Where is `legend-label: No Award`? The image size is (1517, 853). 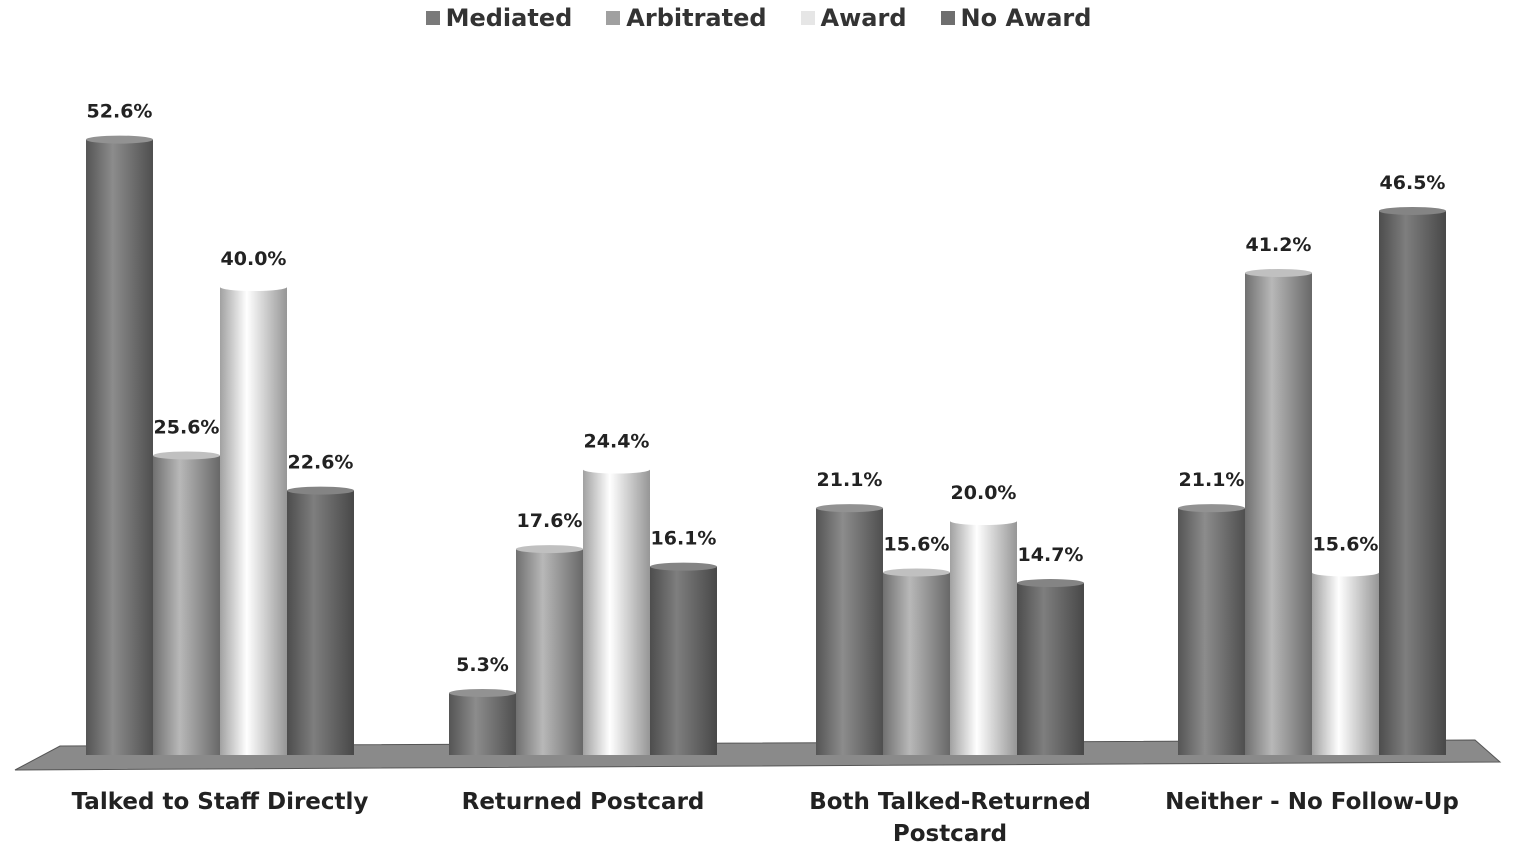
legend-label: No Award is located at coordinates (1026, 18).